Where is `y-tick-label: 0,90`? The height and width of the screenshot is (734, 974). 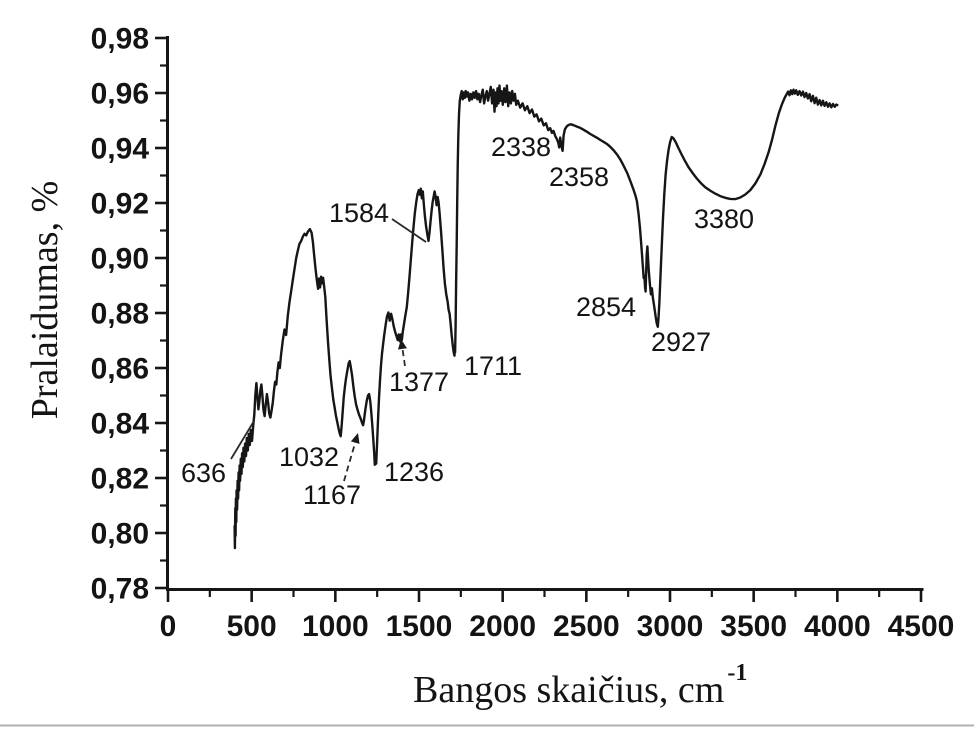 y-tick-label: 0,90 is located at coordinates (120, 259).